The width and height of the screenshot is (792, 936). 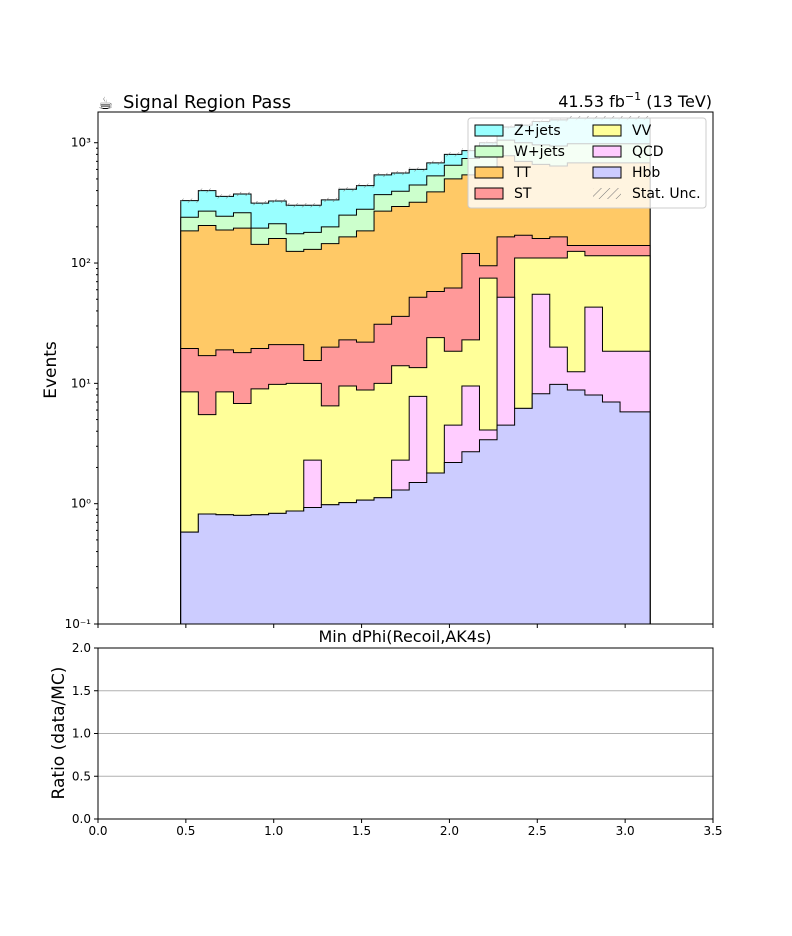 I want to click on legend-label: ST, so click(x=523, y=194).